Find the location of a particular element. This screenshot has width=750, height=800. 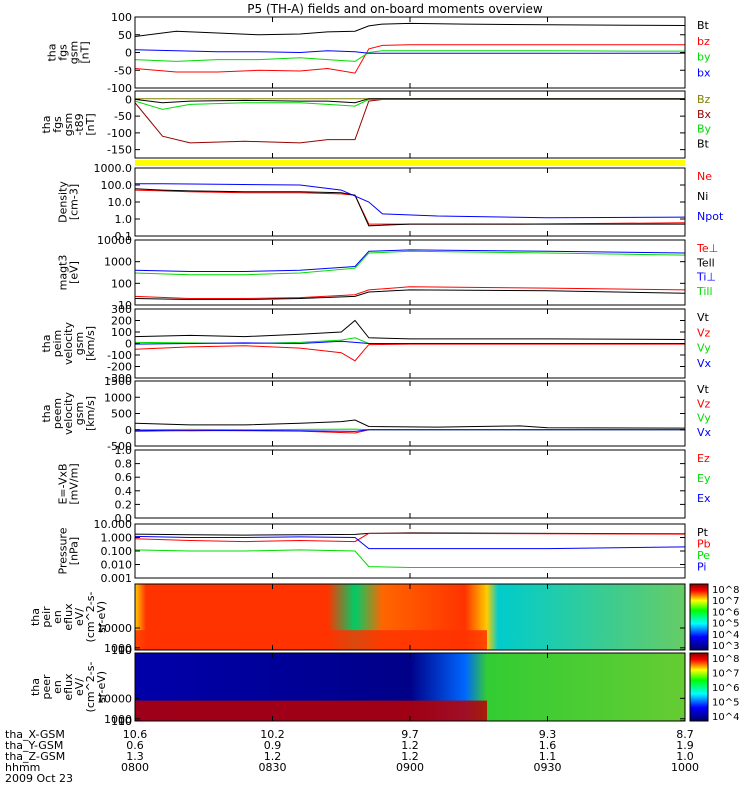

ephemeris-value: 10.6 is located at coordinates (135, 734).